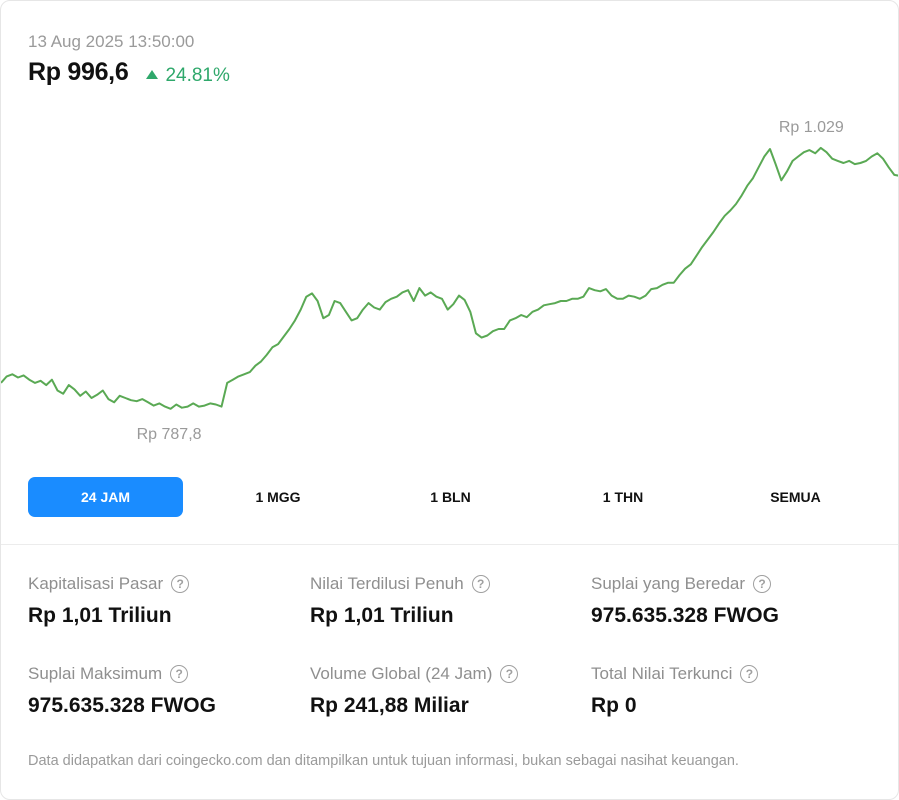  I want to click on divider, so click(449, 544).